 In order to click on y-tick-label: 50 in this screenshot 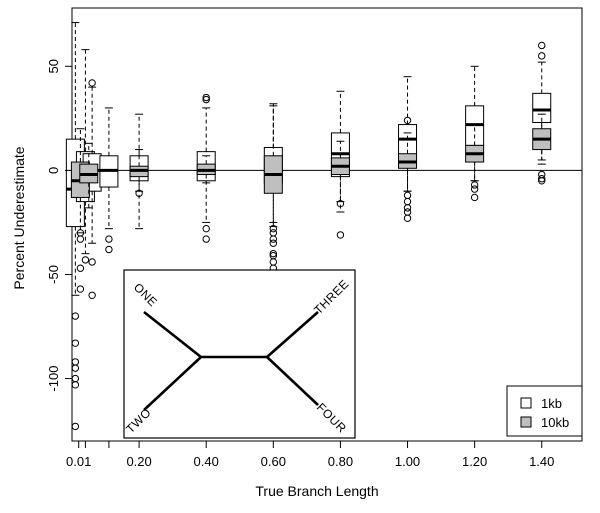, I will do `click(53, 66)`.